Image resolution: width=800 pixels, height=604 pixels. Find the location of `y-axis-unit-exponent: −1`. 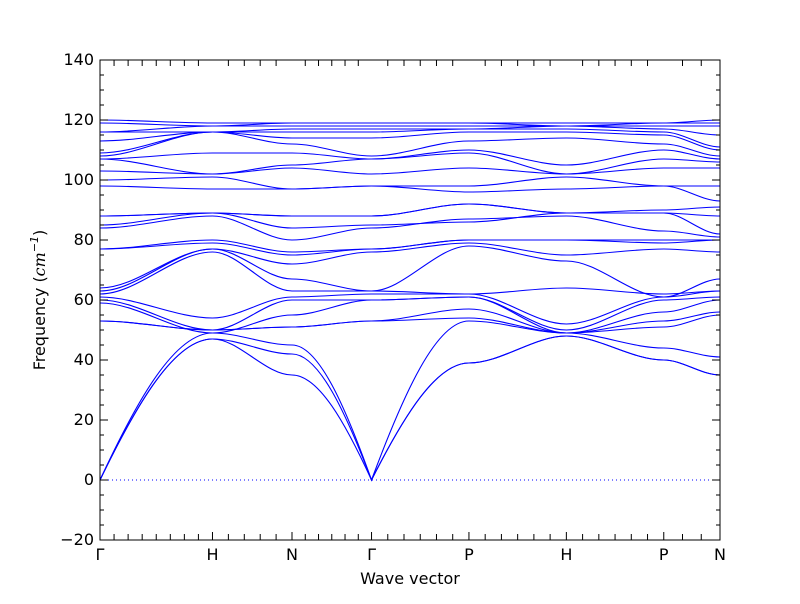

y-axis-unit-exponent: −1 is located at coordinates (34, 244).